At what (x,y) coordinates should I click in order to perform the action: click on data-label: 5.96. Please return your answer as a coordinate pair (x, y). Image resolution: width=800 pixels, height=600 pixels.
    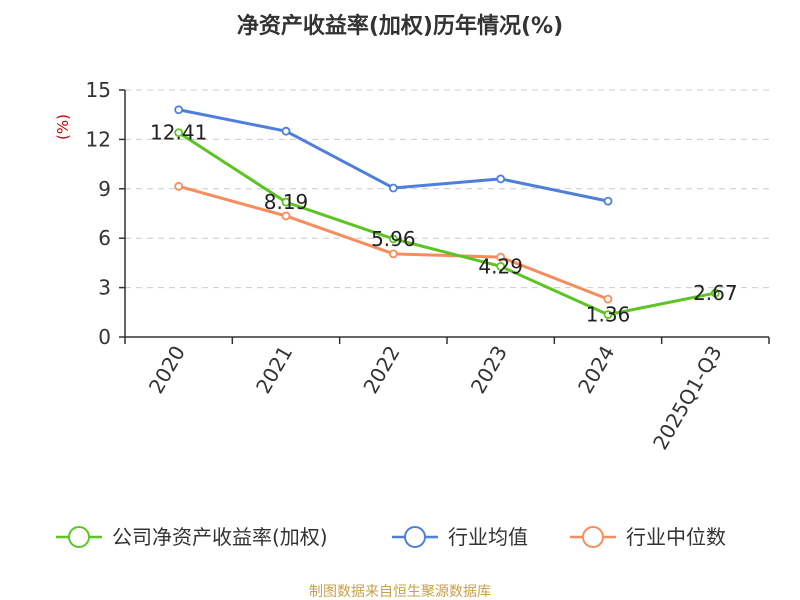
    Looking at the image, I should click on (393, 239).